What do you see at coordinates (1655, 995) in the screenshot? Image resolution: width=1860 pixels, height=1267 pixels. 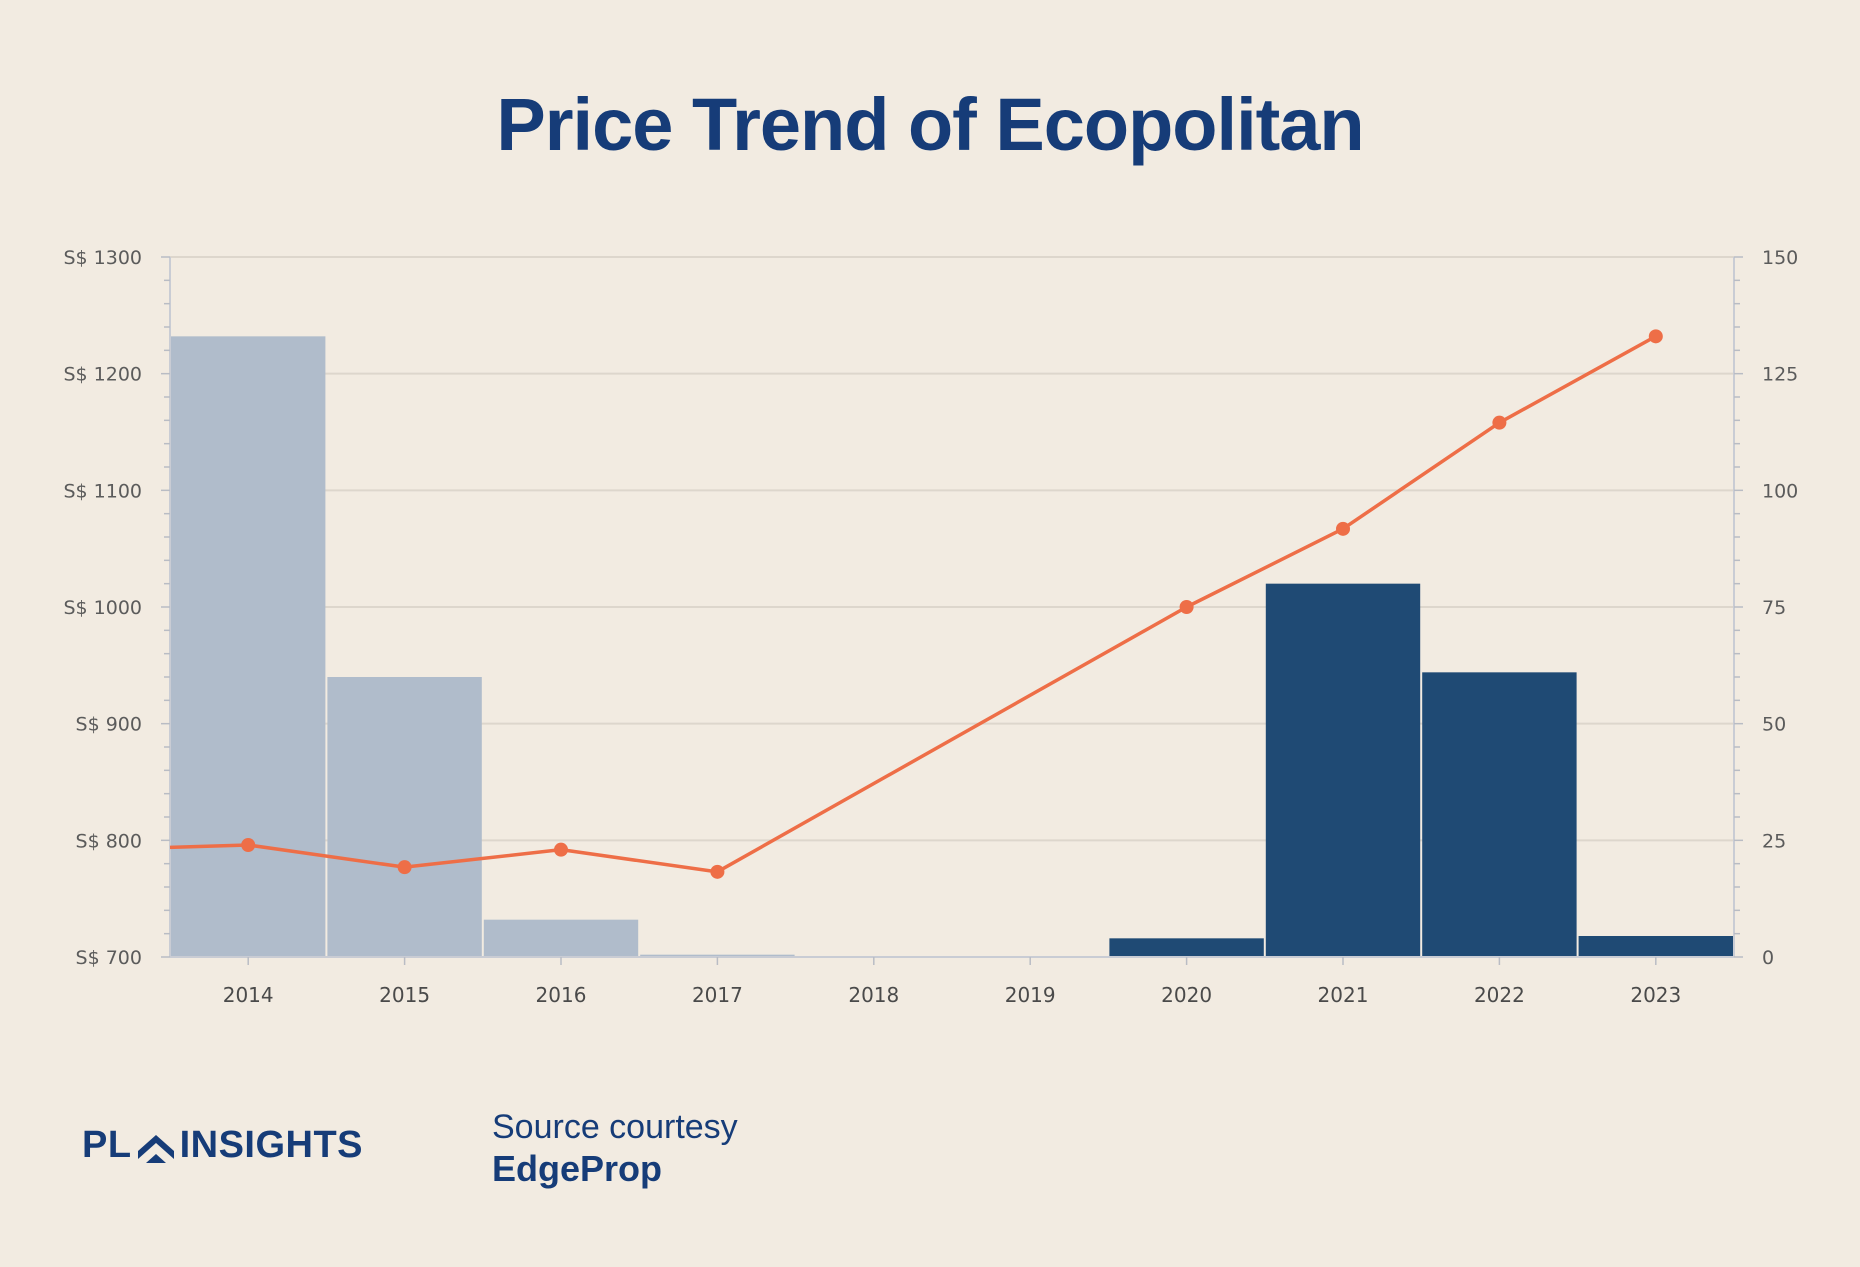 I see `x-tick-label: 2023` at bounding box center [1655, 995].